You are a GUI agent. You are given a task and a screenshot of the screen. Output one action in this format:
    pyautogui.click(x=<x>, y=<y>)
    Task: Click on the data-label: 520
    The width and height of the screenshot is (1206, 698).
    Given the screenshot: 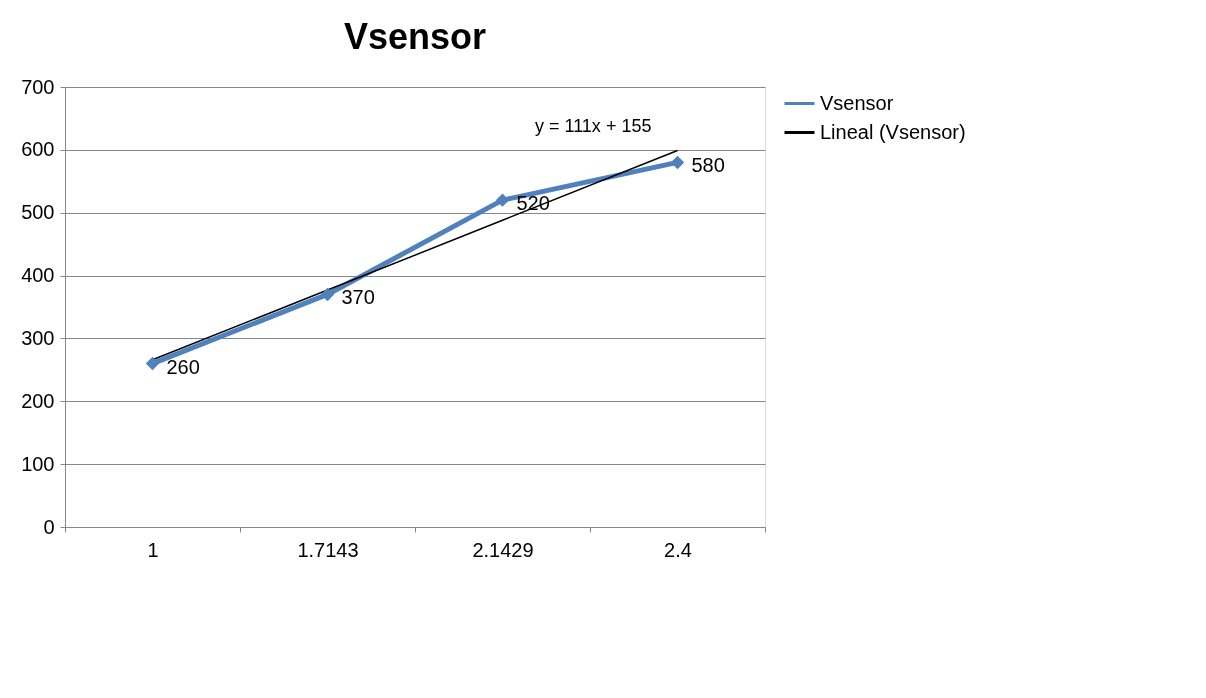 What is the action you would take?
    pyautogui.click(x=533, y=203)
    